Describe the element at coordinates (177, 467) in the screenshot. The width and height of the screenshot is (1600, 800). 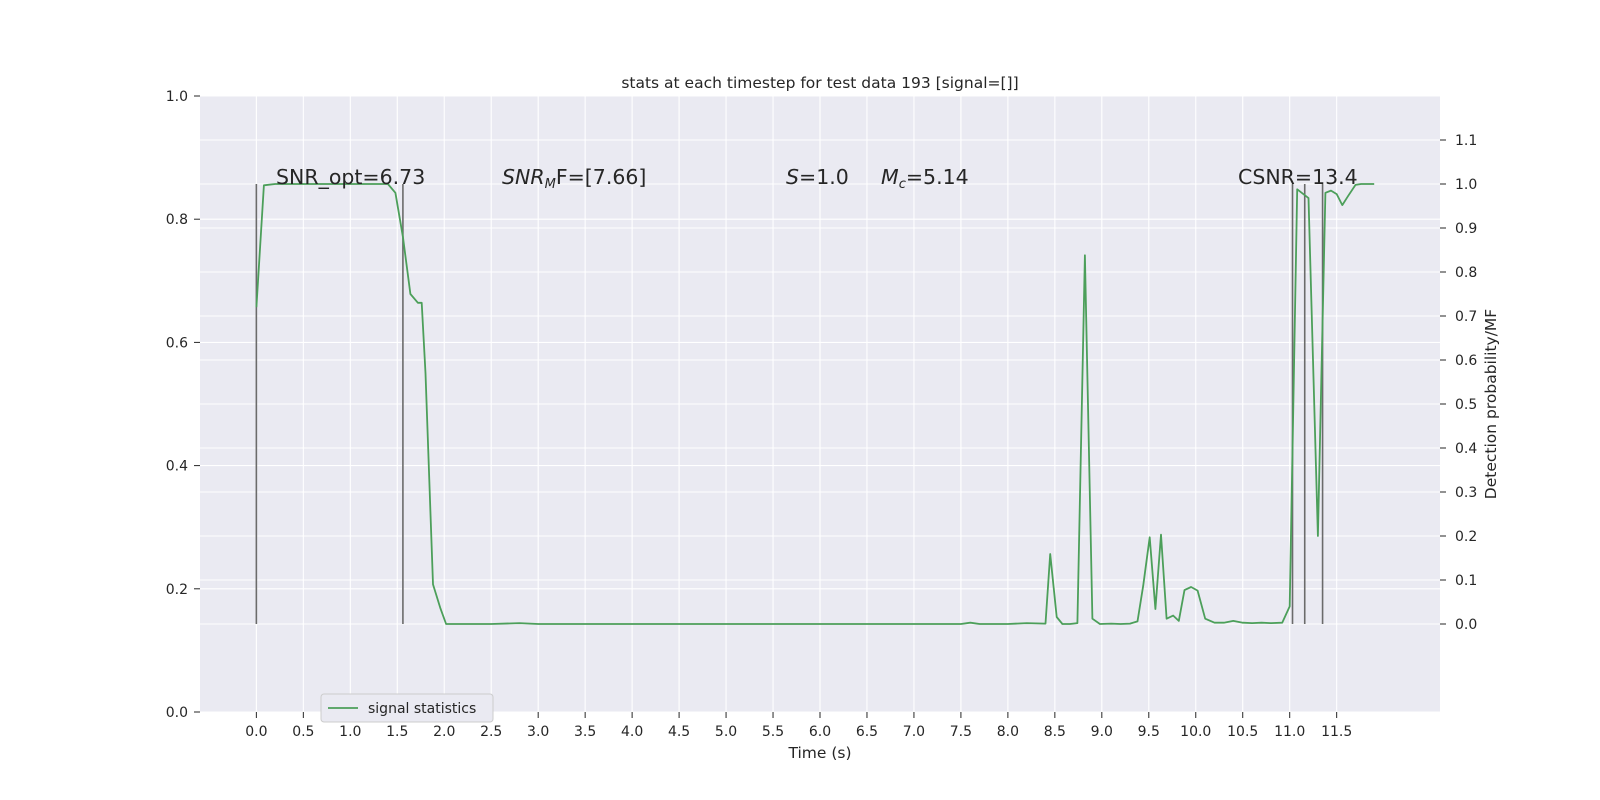
I see `y-tick-label: 0.4` at that location.